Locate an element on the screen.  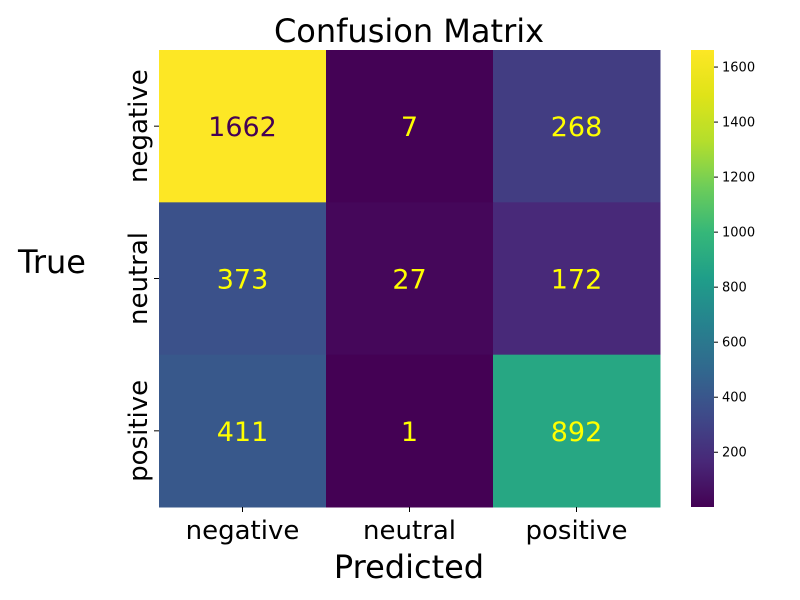
heatmap-cell-label-1-2: 172 is located at coordinates (577, 280).